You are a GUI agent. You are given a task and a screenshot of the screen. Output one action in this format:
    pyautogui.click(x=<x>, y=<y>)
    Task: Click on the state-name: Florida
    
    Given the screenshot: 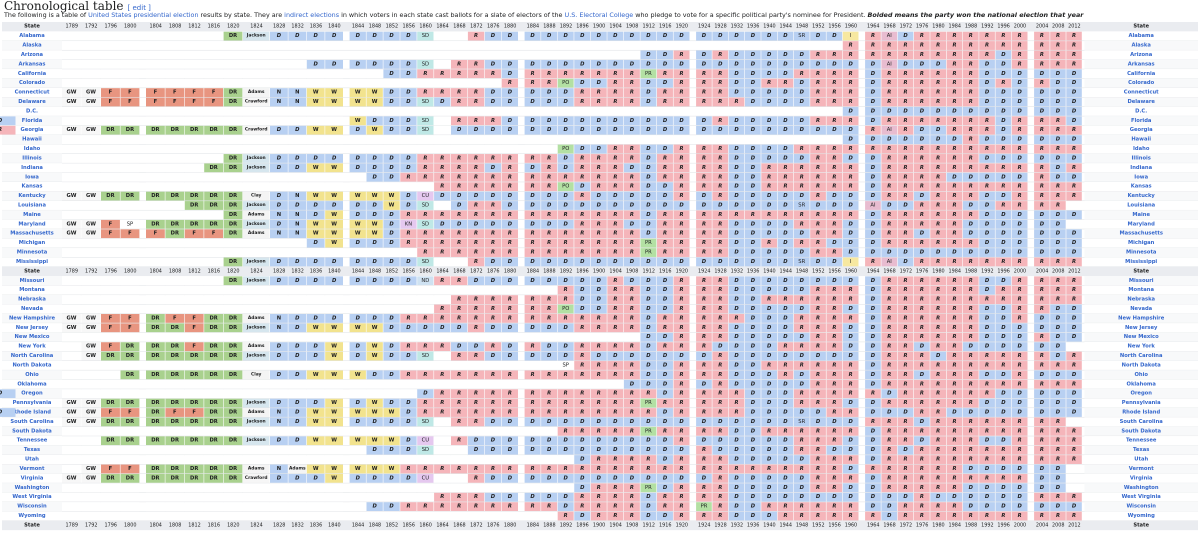 What is the action you would take?
    pyautogui.click(x=32, y=121)
    